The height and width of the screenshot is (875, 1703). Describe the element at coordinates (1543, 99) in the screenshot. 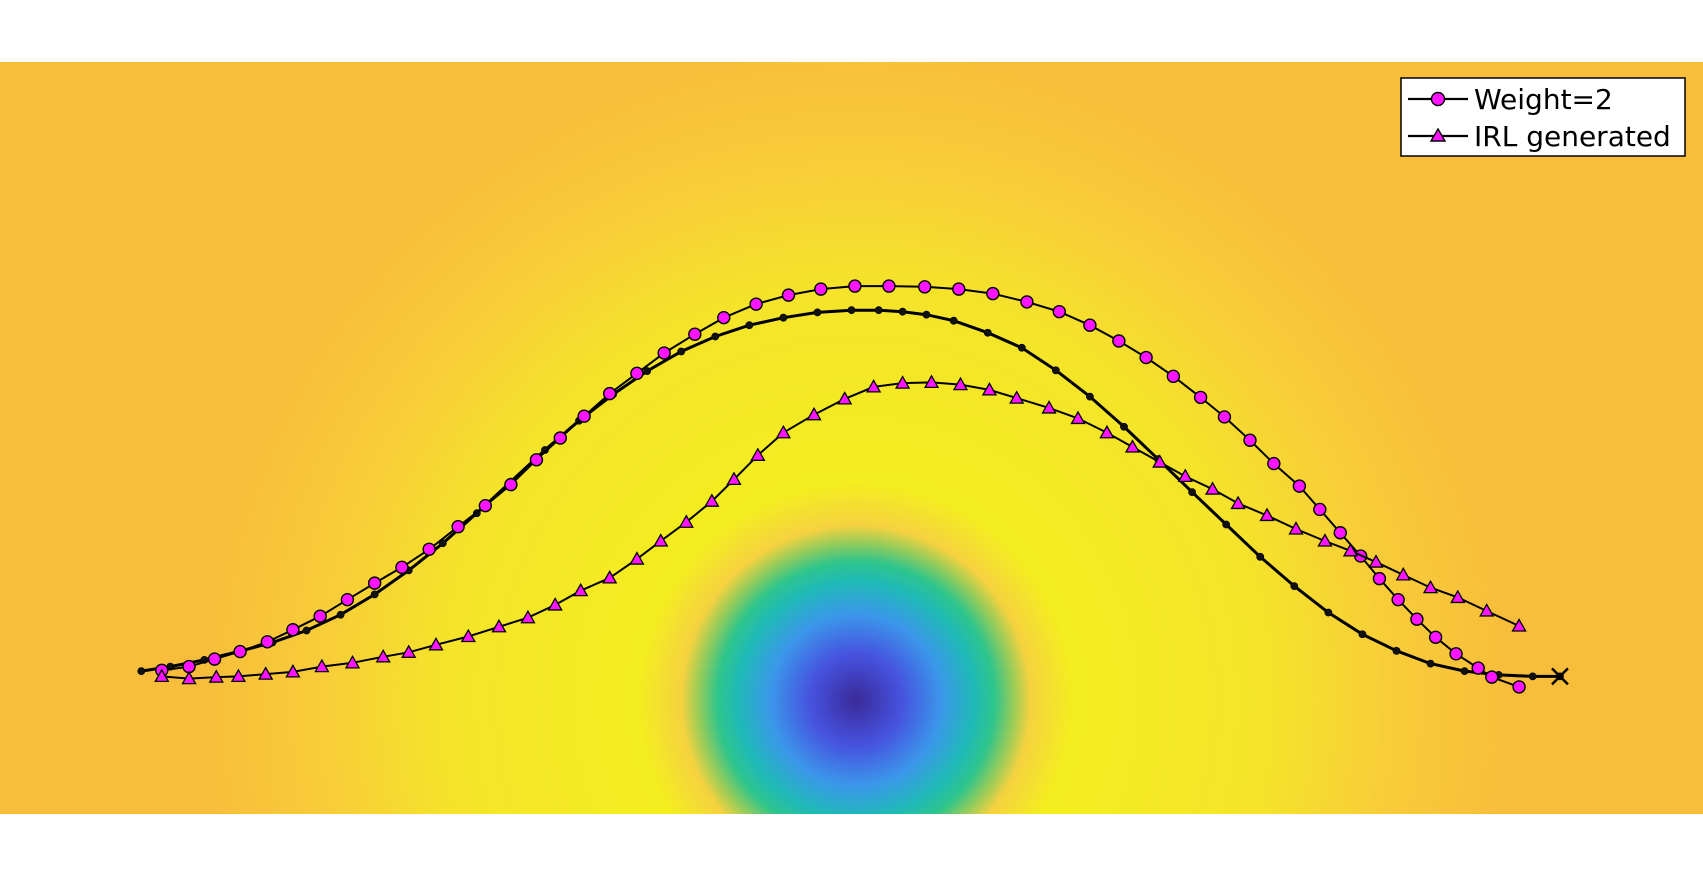

I see `legend-label-1: Weight=2` at that location.